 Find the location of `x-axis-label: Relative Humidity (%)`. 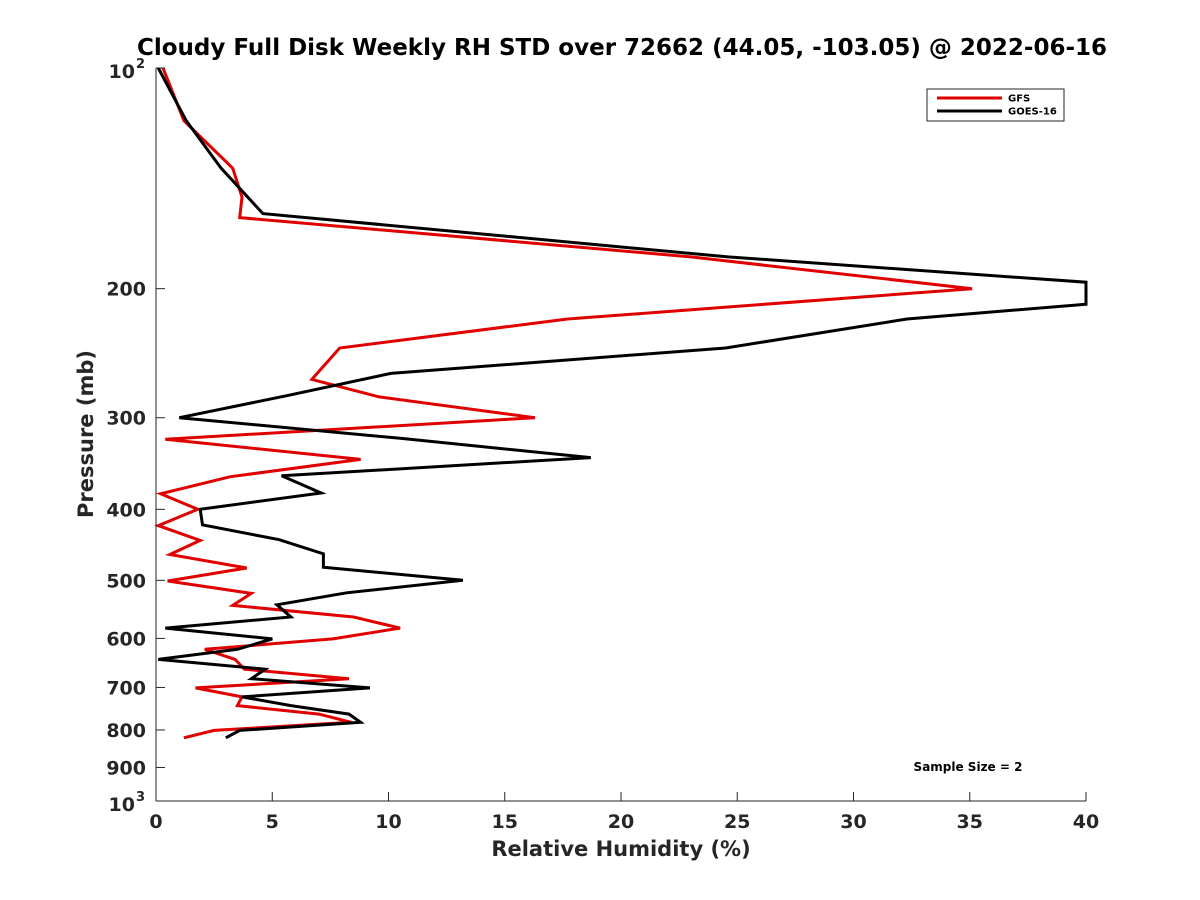

x-axis-label: Relative Humidity (%) is located at coordinates (620, 849).